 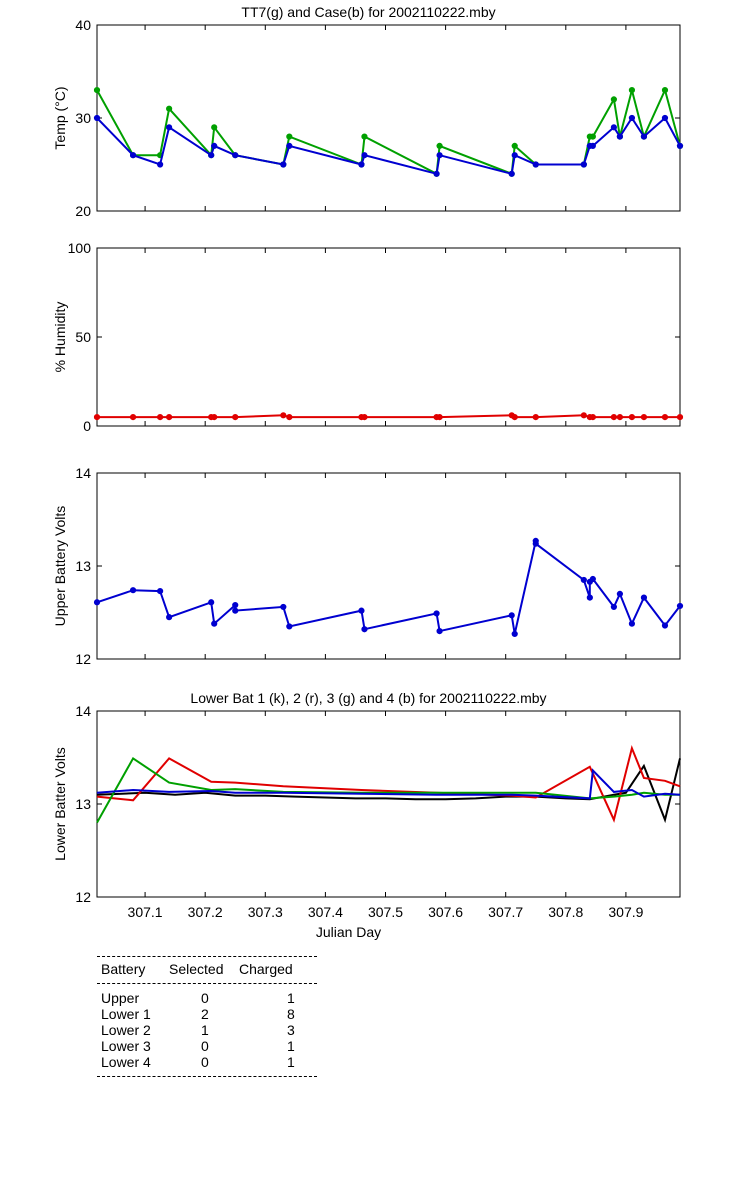 I want to click on y-axis-label: Upper Battery Volts, so click(x=60, y=566).